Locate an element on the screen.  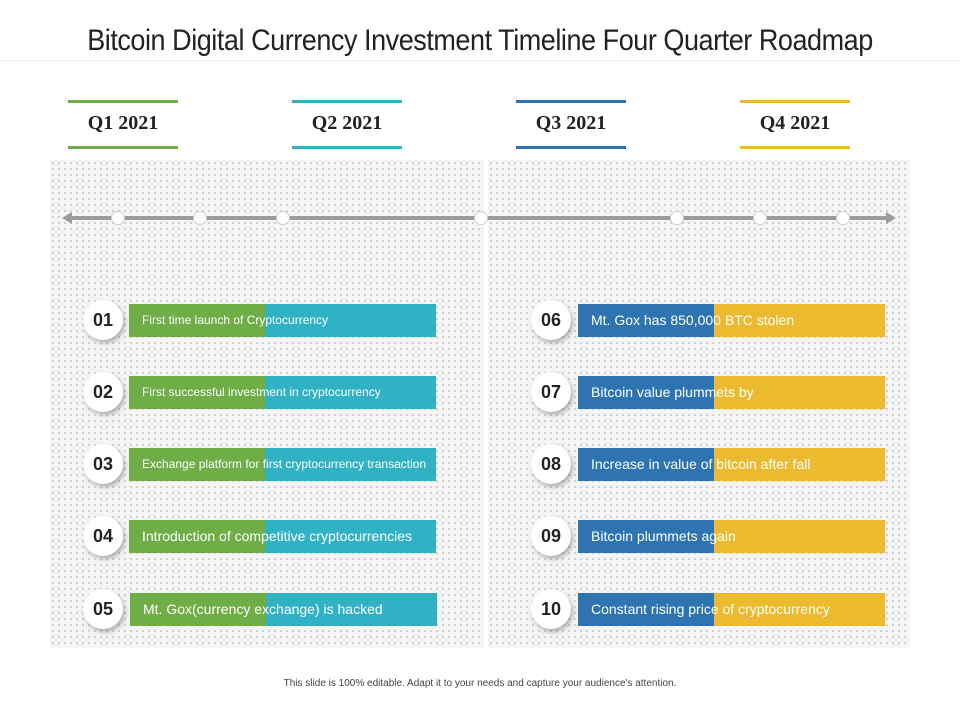
milestone-number-badge: 10 is located at coordinates (551, 609).